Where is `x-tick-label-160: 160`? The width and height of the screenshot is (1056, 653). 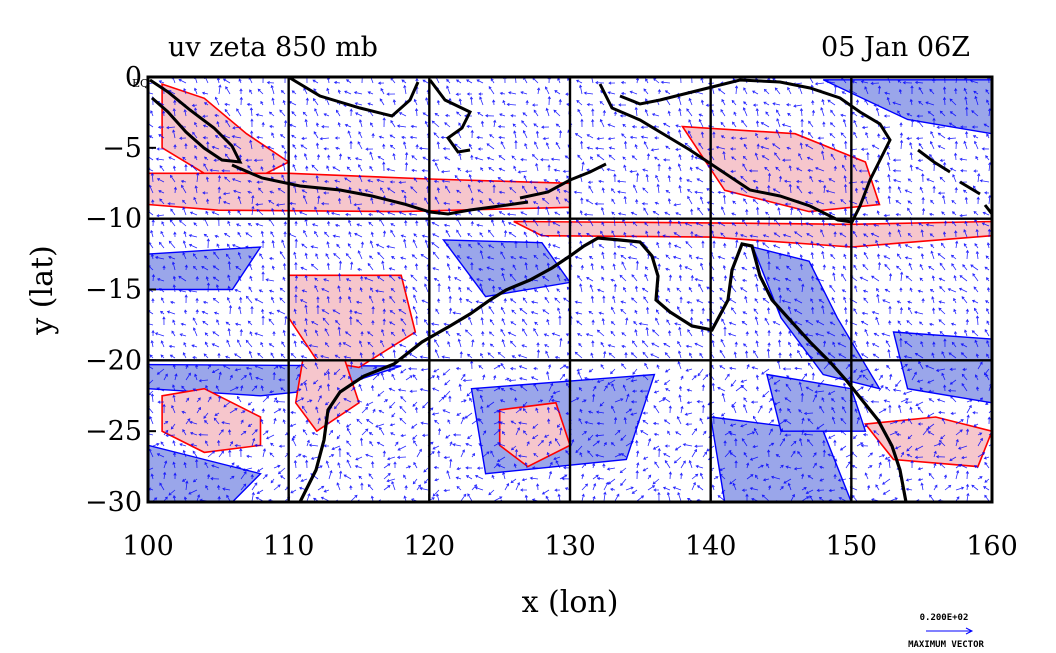
x-tick-label-160: 160 is located at coordinates (992, 546).